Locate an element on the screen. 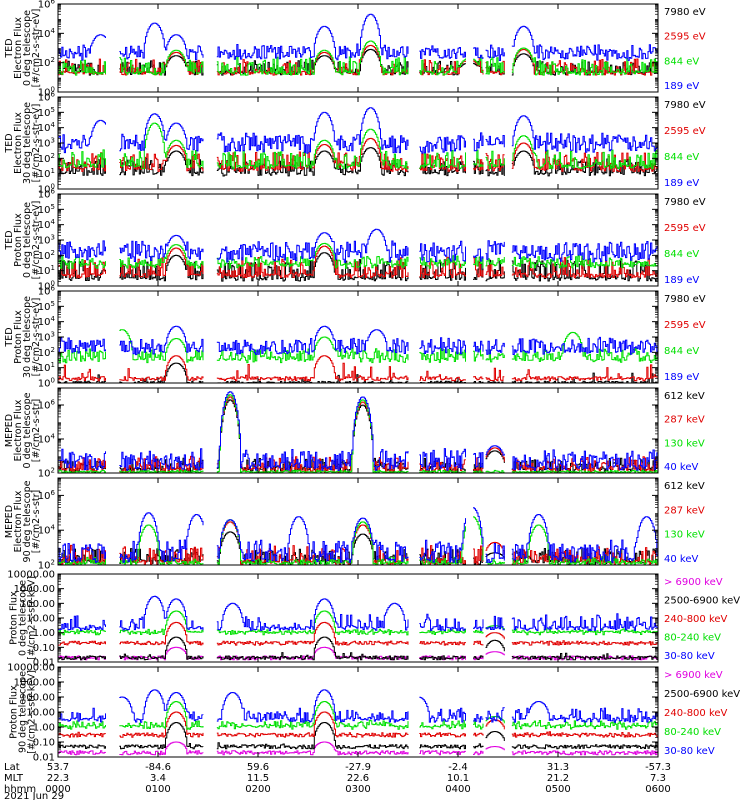  legend-entry: 287 keV is located at coordinates (684, 510).